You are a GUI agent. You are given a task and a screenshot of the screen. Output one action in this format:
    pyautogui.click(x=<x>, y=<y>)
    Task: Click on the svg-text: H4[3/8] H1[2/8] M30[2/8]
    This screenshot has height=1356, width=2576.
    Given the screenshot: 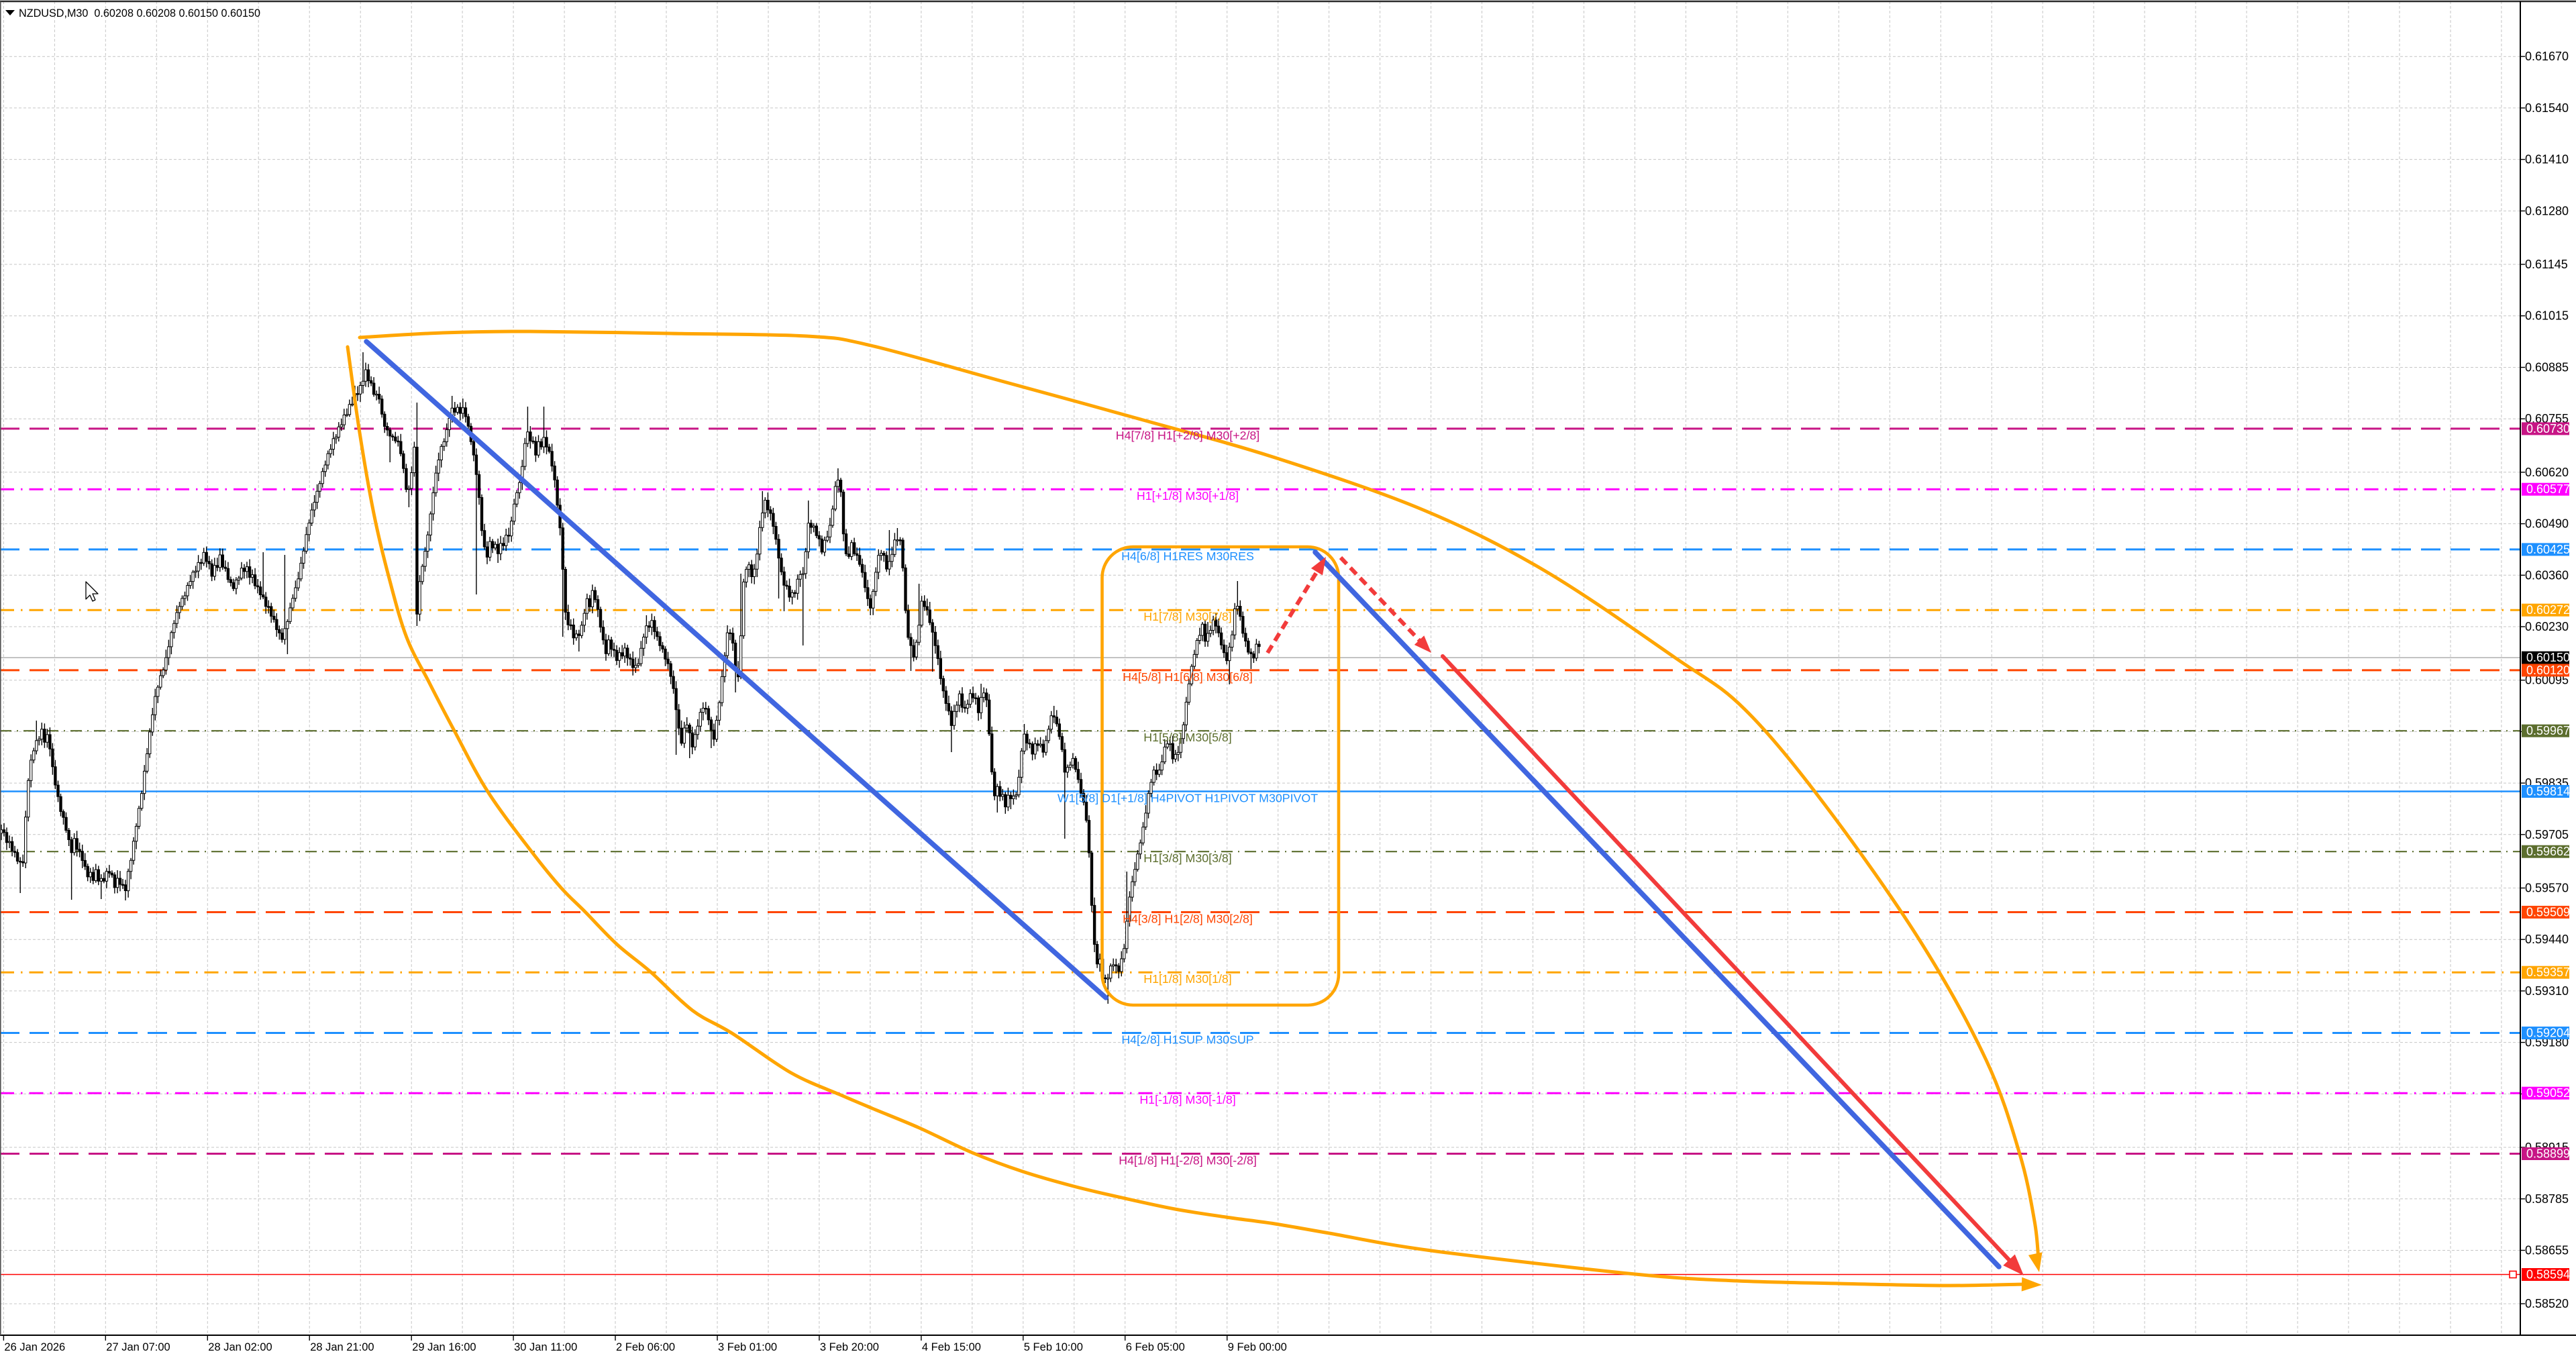 What is the action you would take?
    pyautogui.click(x=1188, y=919)
    